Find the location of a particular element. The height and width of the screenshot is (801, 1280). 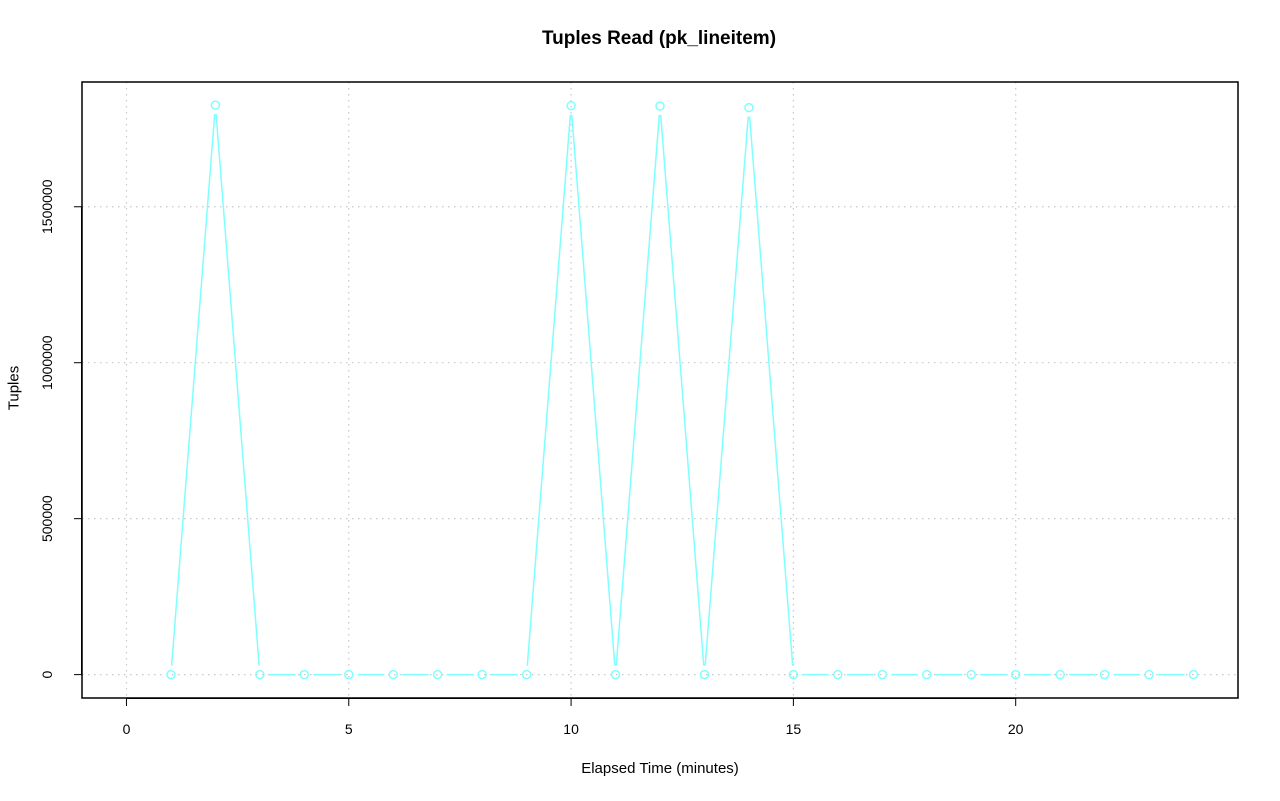

x-tick-label: 5 is located at coordinates (349, 729).